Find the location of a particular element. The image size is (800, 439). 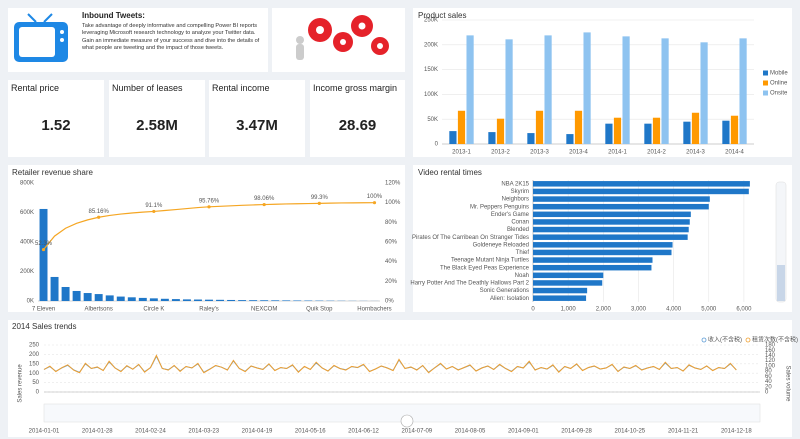

y-tick-label: 100% is located at coordinates (393, 203).